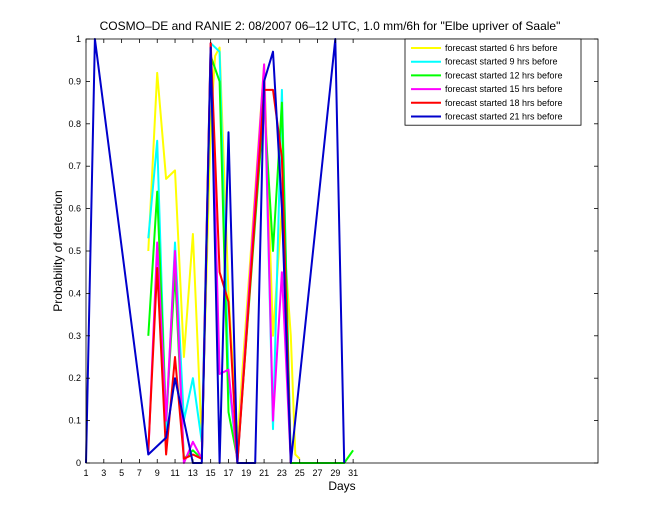 This screenshot has height=520, width=660. I want to click on x-tick-label: 29, so click(335, 473).